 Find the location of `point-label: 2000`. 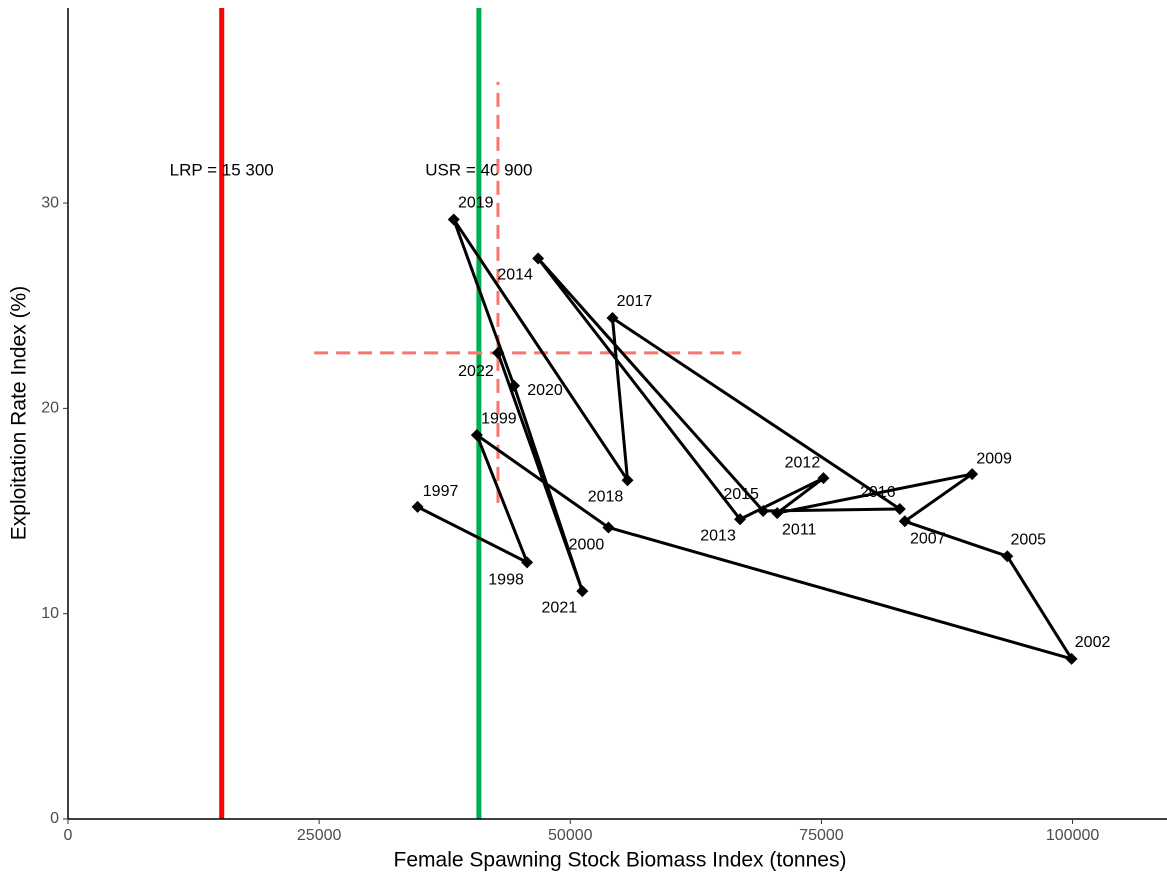

point-label: 2000 is located at coordinates (587, 545).